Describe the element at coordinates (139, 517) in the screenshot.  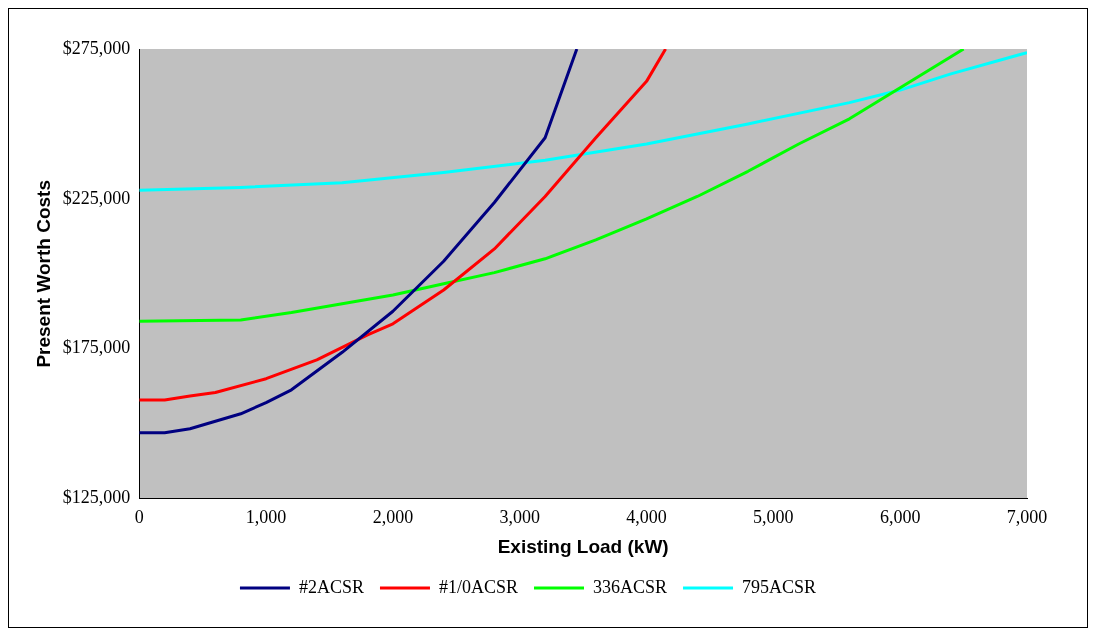
I see `x-tick-label: 0` at that location.